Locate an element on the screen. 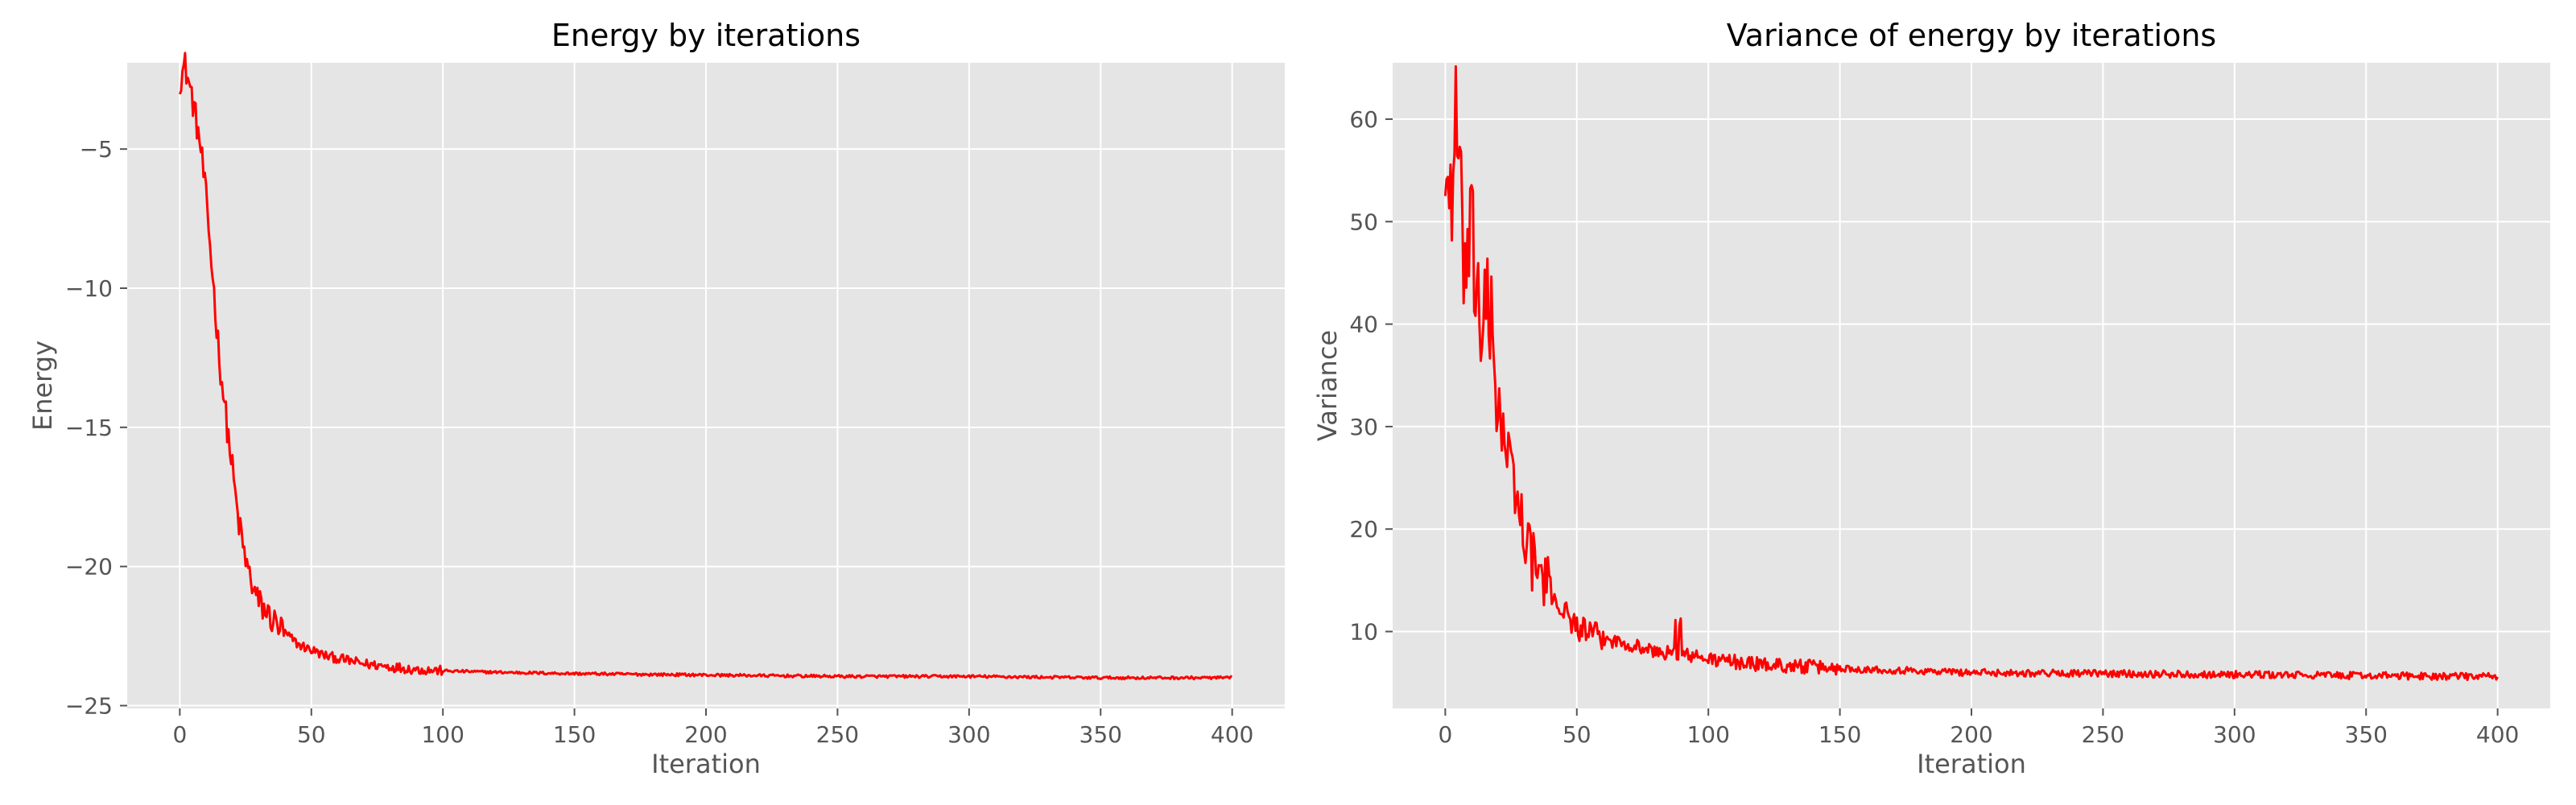 This screenshot has width=2576, height=805. variance-x-tick-label: 200 is located at coordinates (1971, 734).